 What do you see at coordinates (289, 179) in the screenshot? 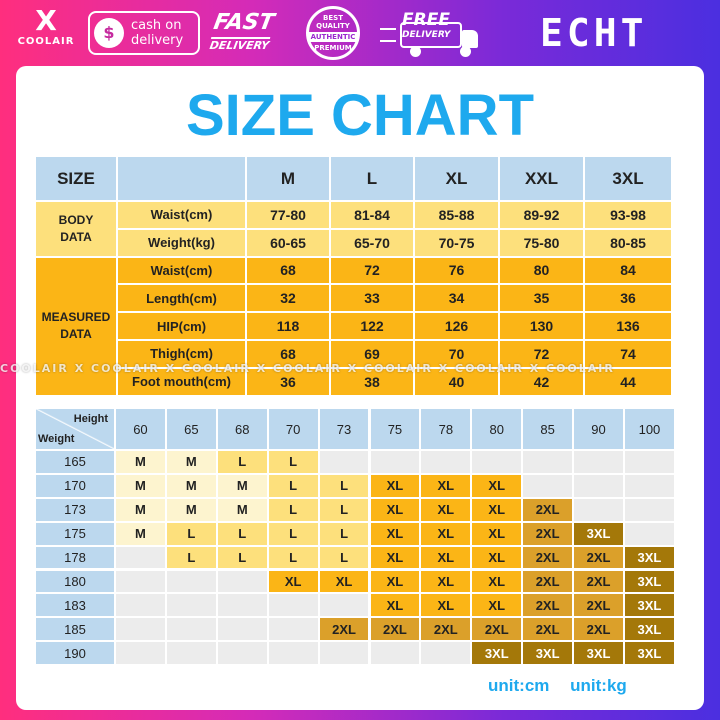
I see `size-column-header: M` at bounding box center [289, 179].